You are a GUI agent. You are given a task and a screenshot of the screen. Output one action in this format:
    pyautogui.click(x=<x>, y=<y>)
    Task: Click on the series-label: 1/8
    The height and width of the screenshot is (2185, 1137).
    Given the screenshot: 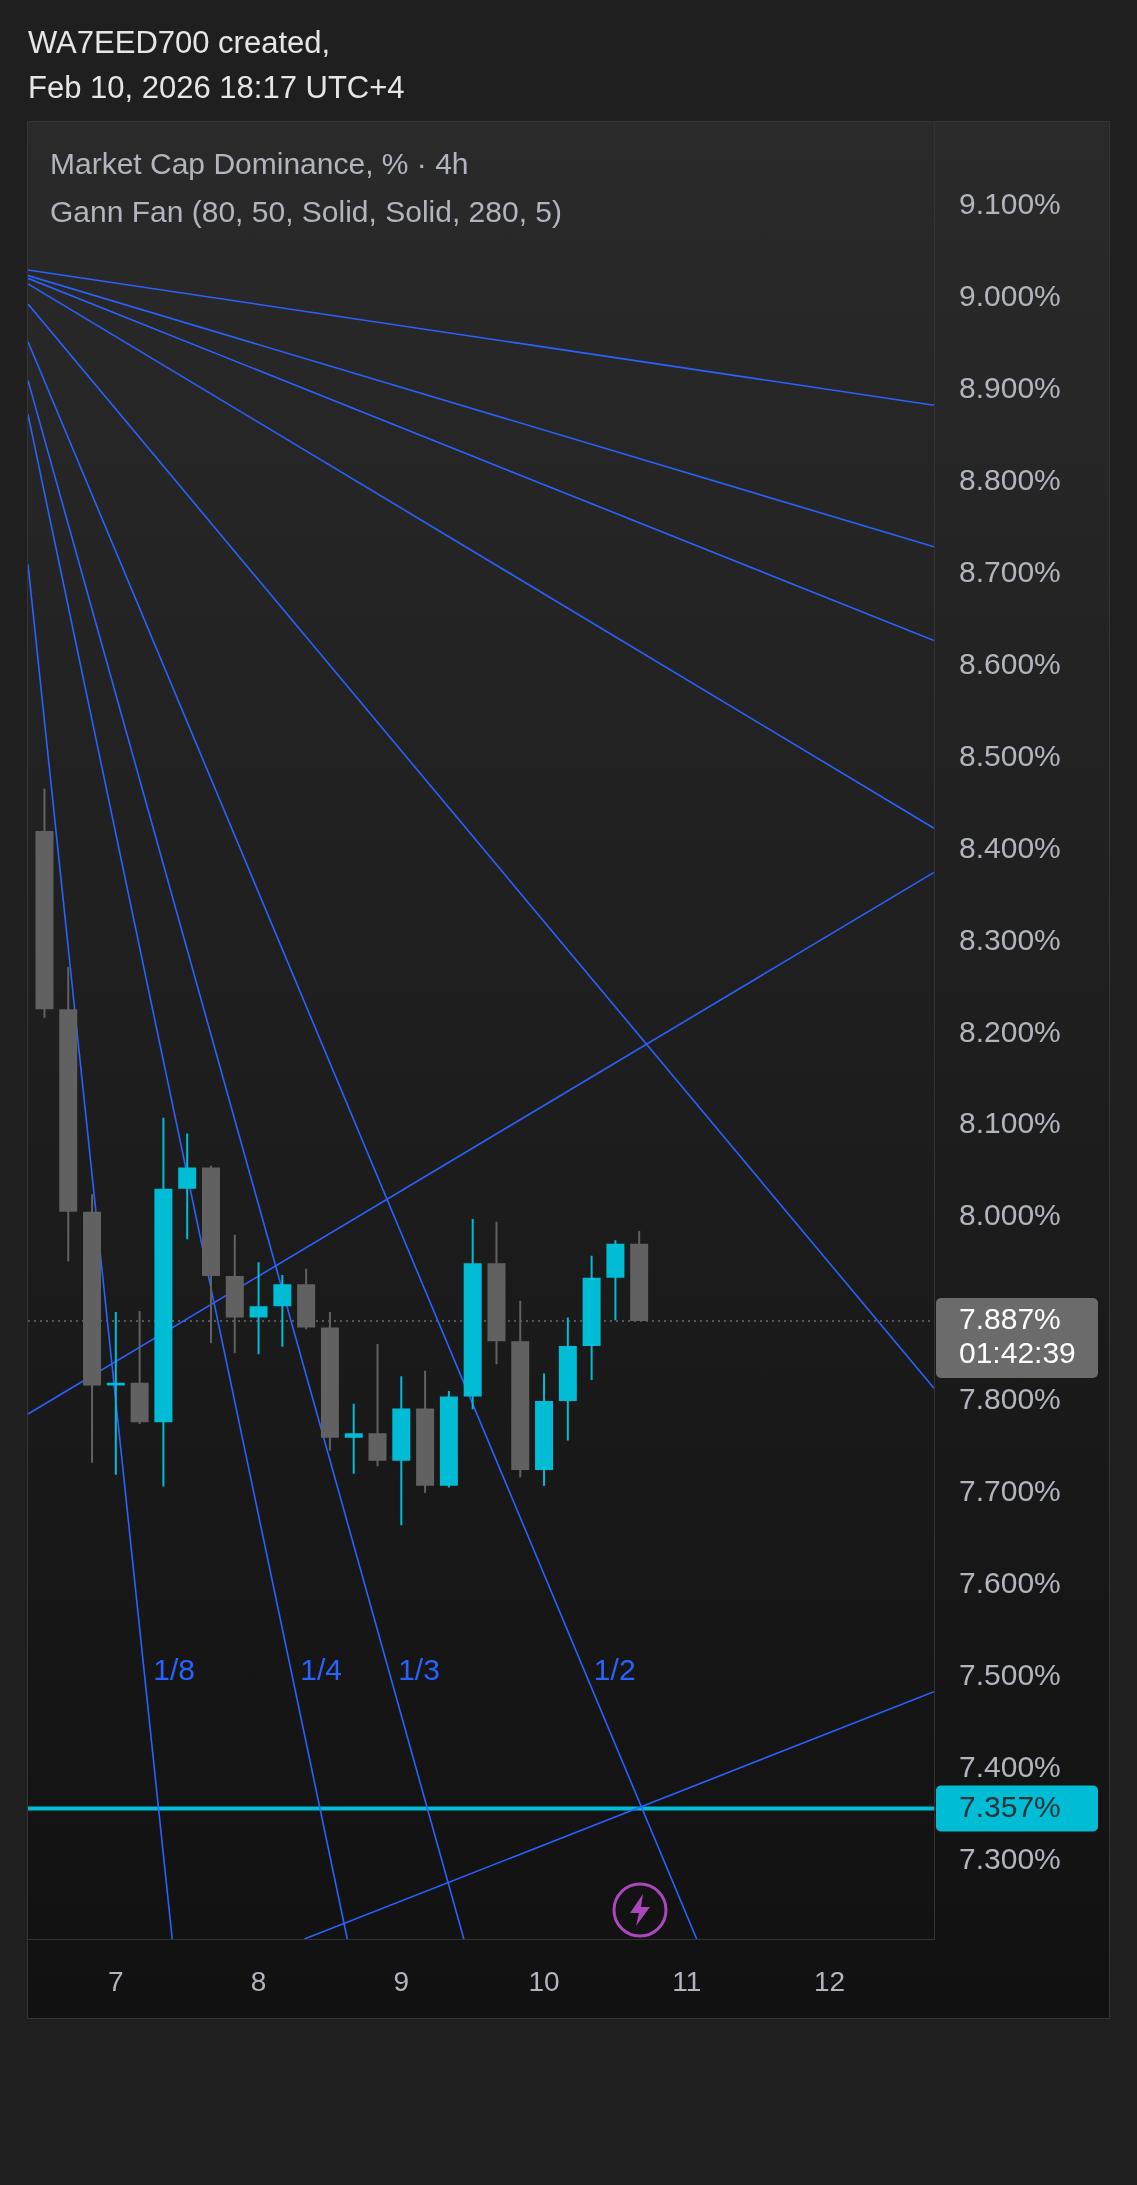 What is the action you would take?
    pyautogui.click(x=174, y=1670)
    